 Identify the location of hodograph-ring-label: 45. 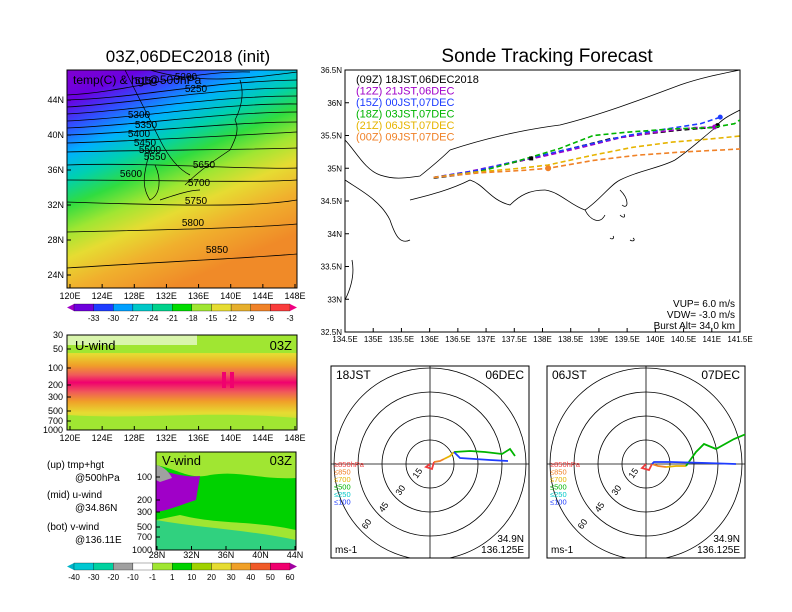
(384, 507).